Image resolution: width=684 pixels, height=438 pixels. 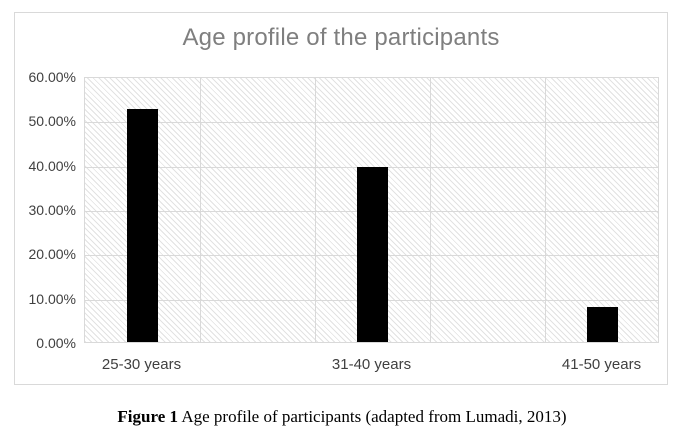 I want to click on y-tick-label: 40.00%, so click(x=52, y=165).